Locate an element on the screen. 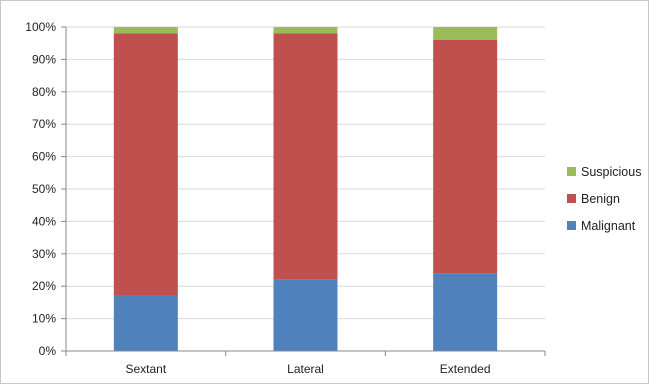 Image resolution: width=649 pixels, height=384 pixels. y-tick-label: 0% is located at coordinates (48, 351).